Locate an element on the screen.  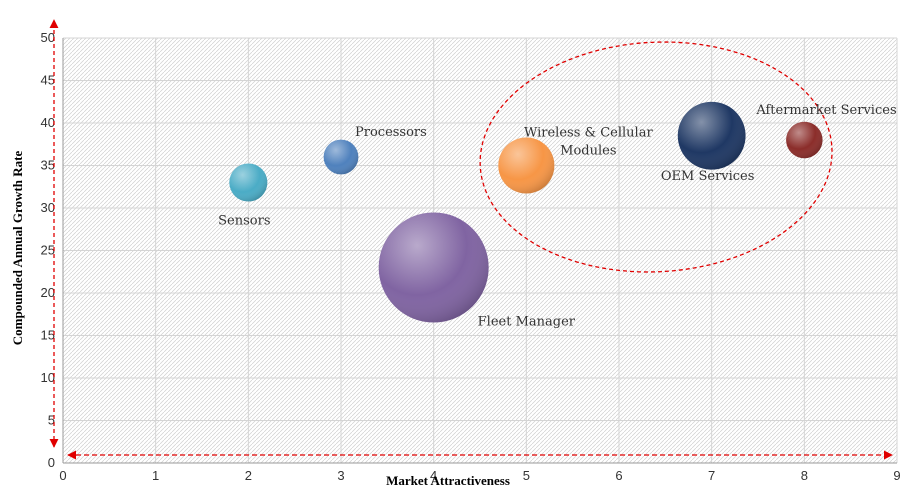
y-tick-label: 25 is located at coordinates (48, 250).